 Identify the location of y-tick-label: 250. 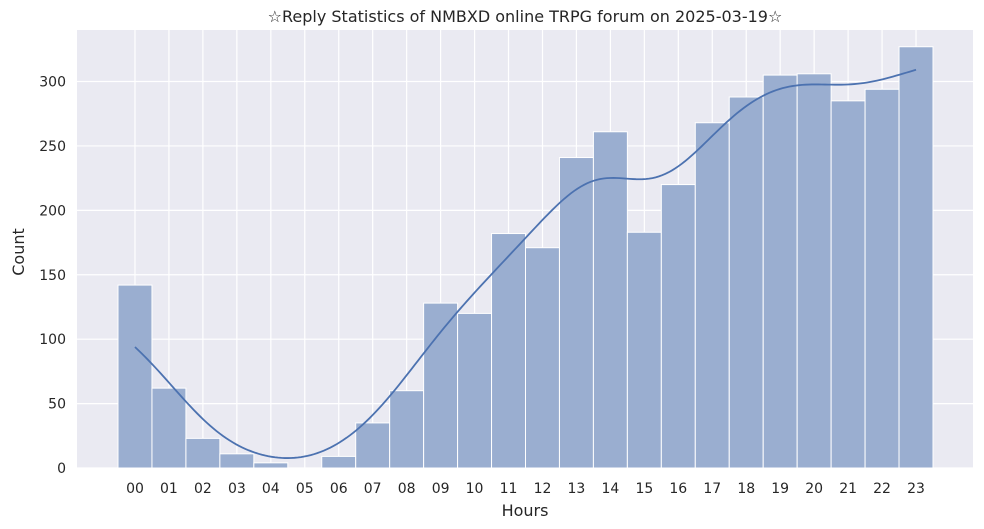
(52, 147).